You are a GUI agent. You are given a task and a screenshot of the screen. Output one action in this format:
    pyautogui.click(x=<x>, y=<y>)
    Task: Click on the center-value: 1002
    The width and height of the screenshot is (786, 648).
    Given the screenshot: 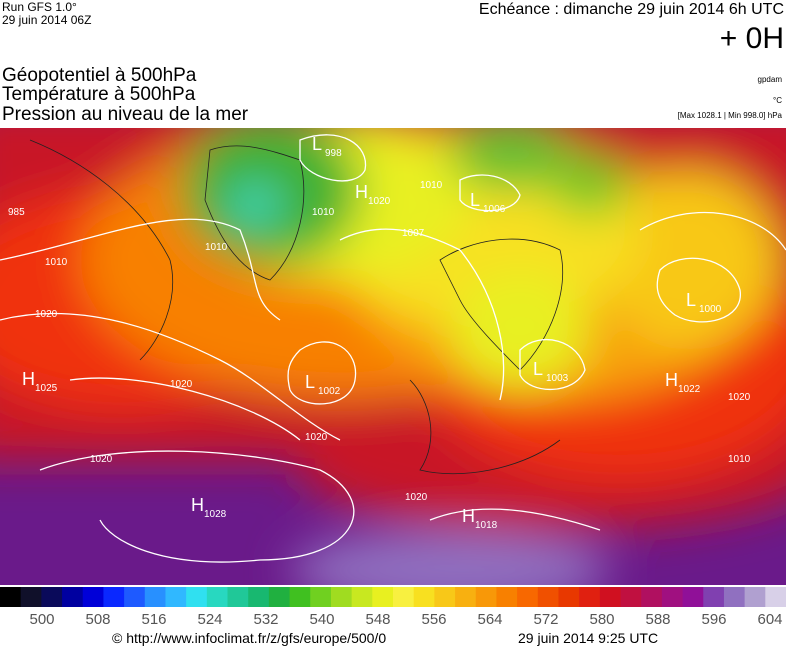 What is the action you would take?
    pyautogui.click(x=329, y=391)
    